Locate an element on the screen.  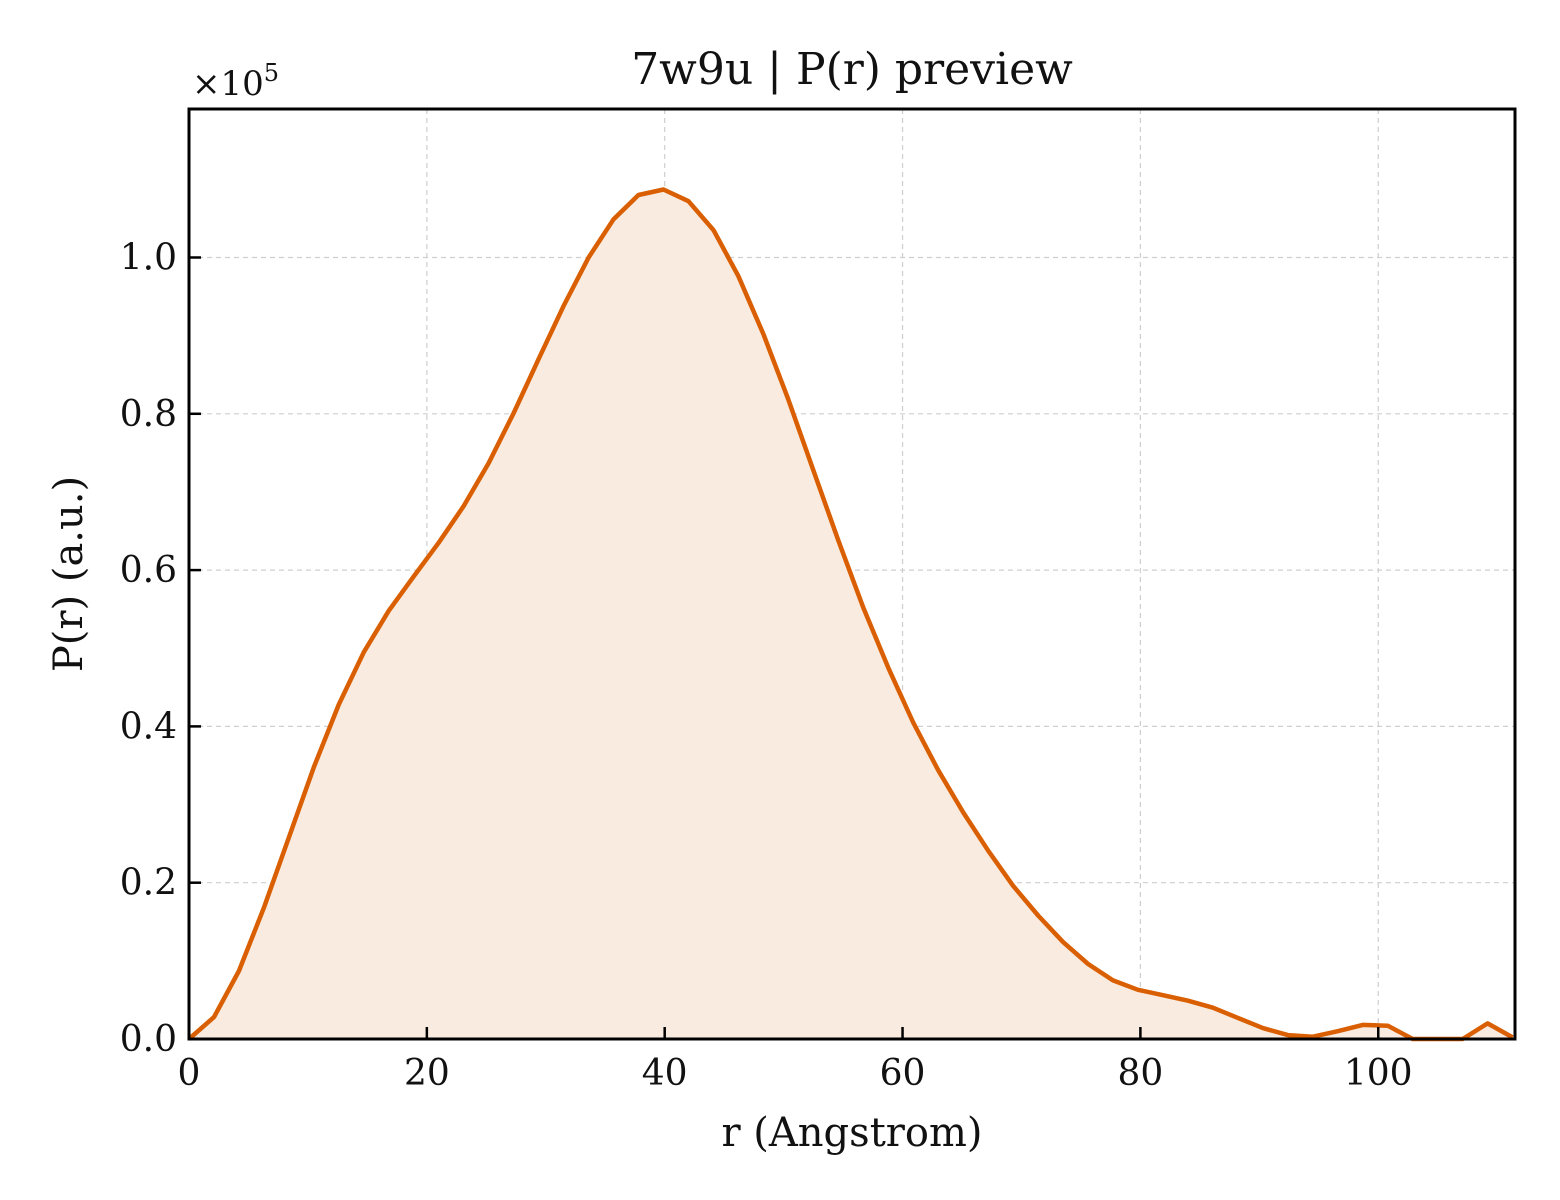
x-tick-label: 100 is located at coordinates (1378, 1073).